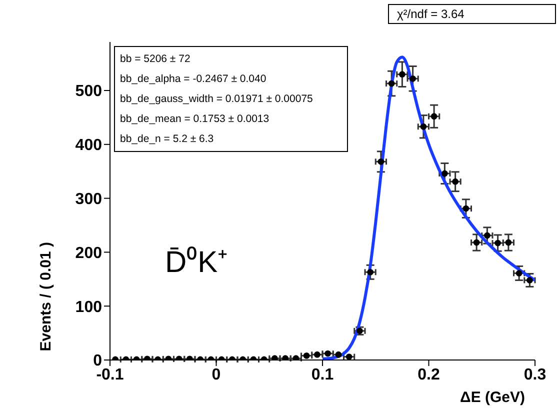  What do you see at coordinates (88, 145) in the screenshot?
I see `y-tick-label: 400` at bounding box center [88, 145].